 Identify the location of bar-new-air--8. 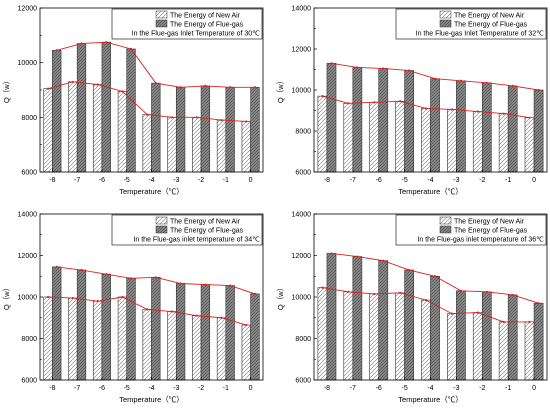
(48, 130).